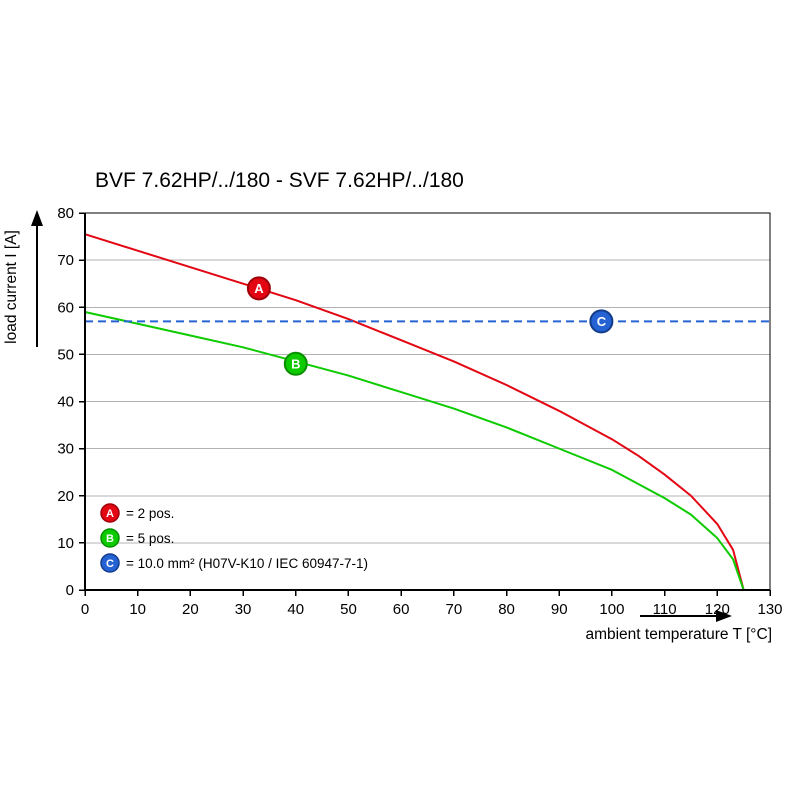 The image size is (800, 800). I want to click on chart-title: BVF 7.62HP/../180 - SVF 7.62HP/../180, so click(279, 180).